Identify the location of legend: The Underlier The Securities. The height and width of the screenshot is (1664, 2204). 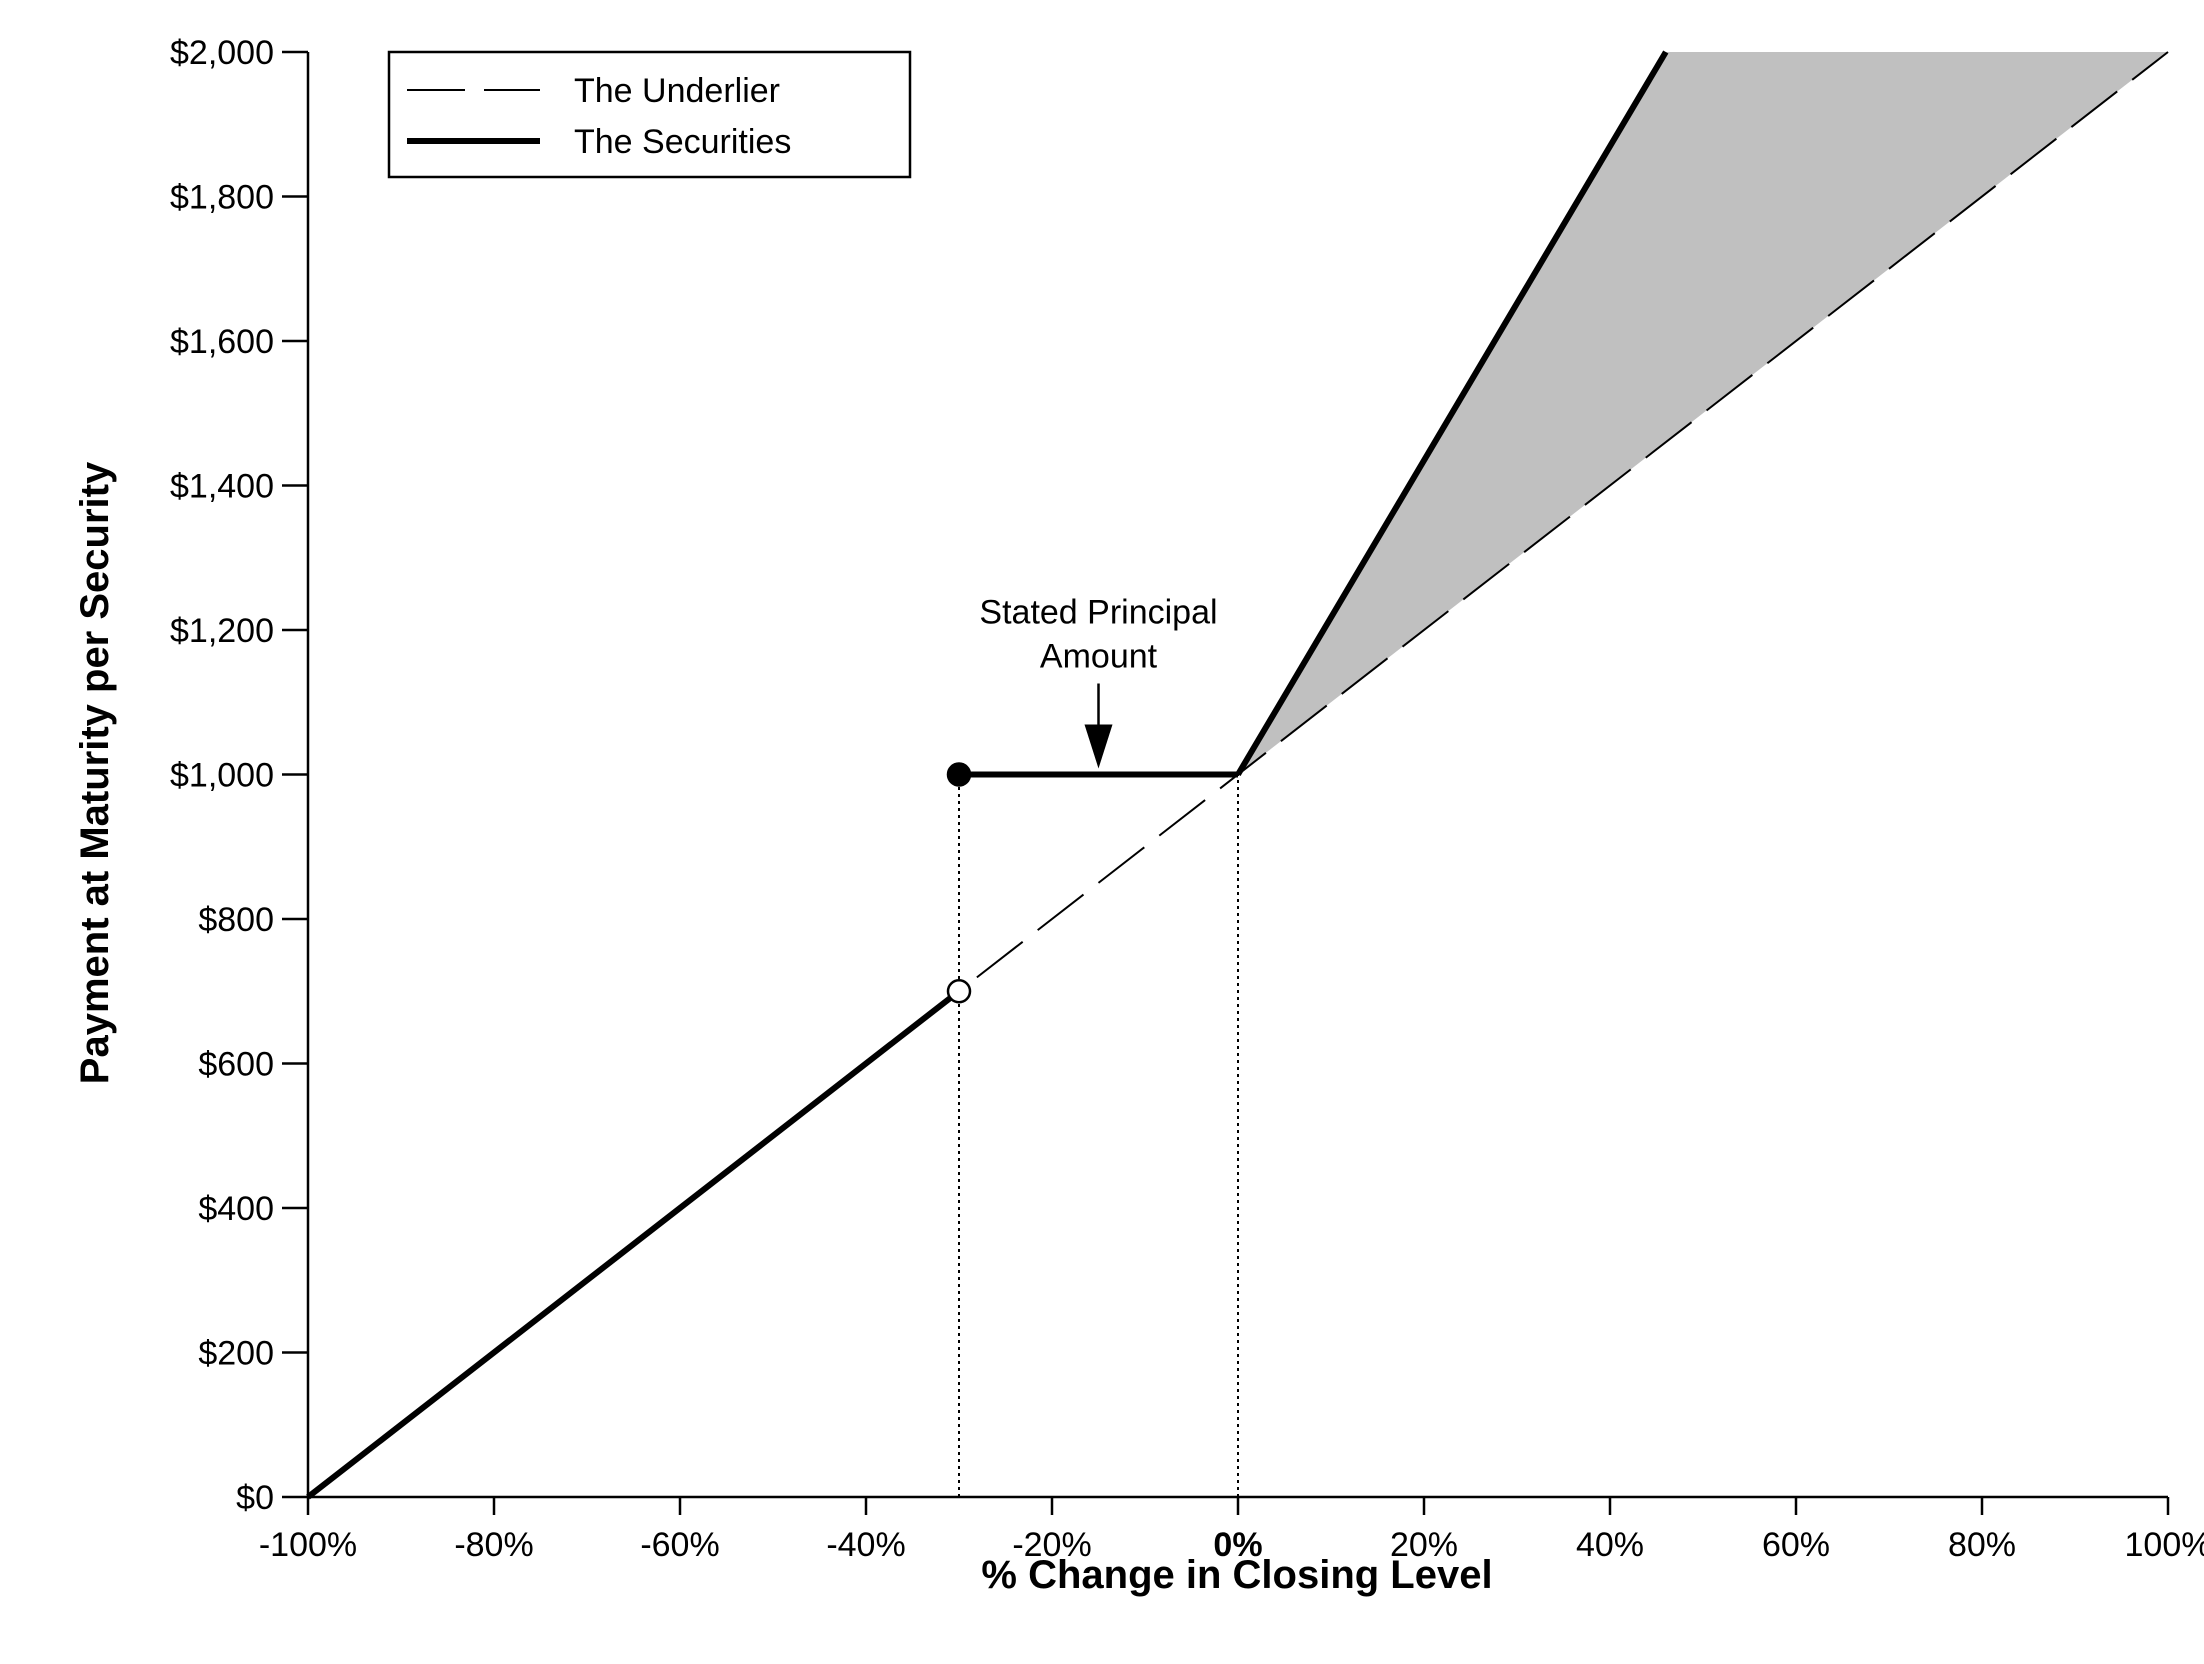
(649, 114).